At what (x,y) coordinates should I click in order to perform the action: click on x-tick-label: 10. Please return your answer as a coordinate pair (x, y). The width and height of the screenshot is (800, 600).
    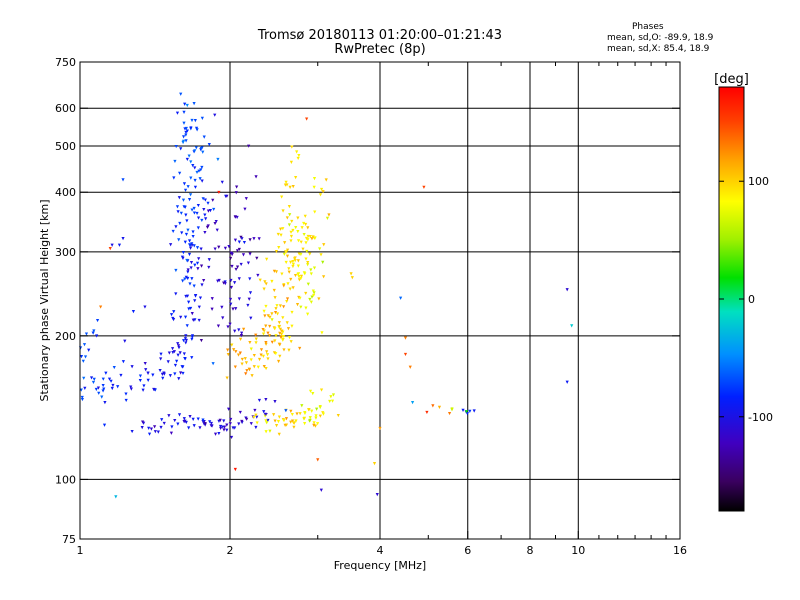
    Looking at the image, I should click on (578, 550).